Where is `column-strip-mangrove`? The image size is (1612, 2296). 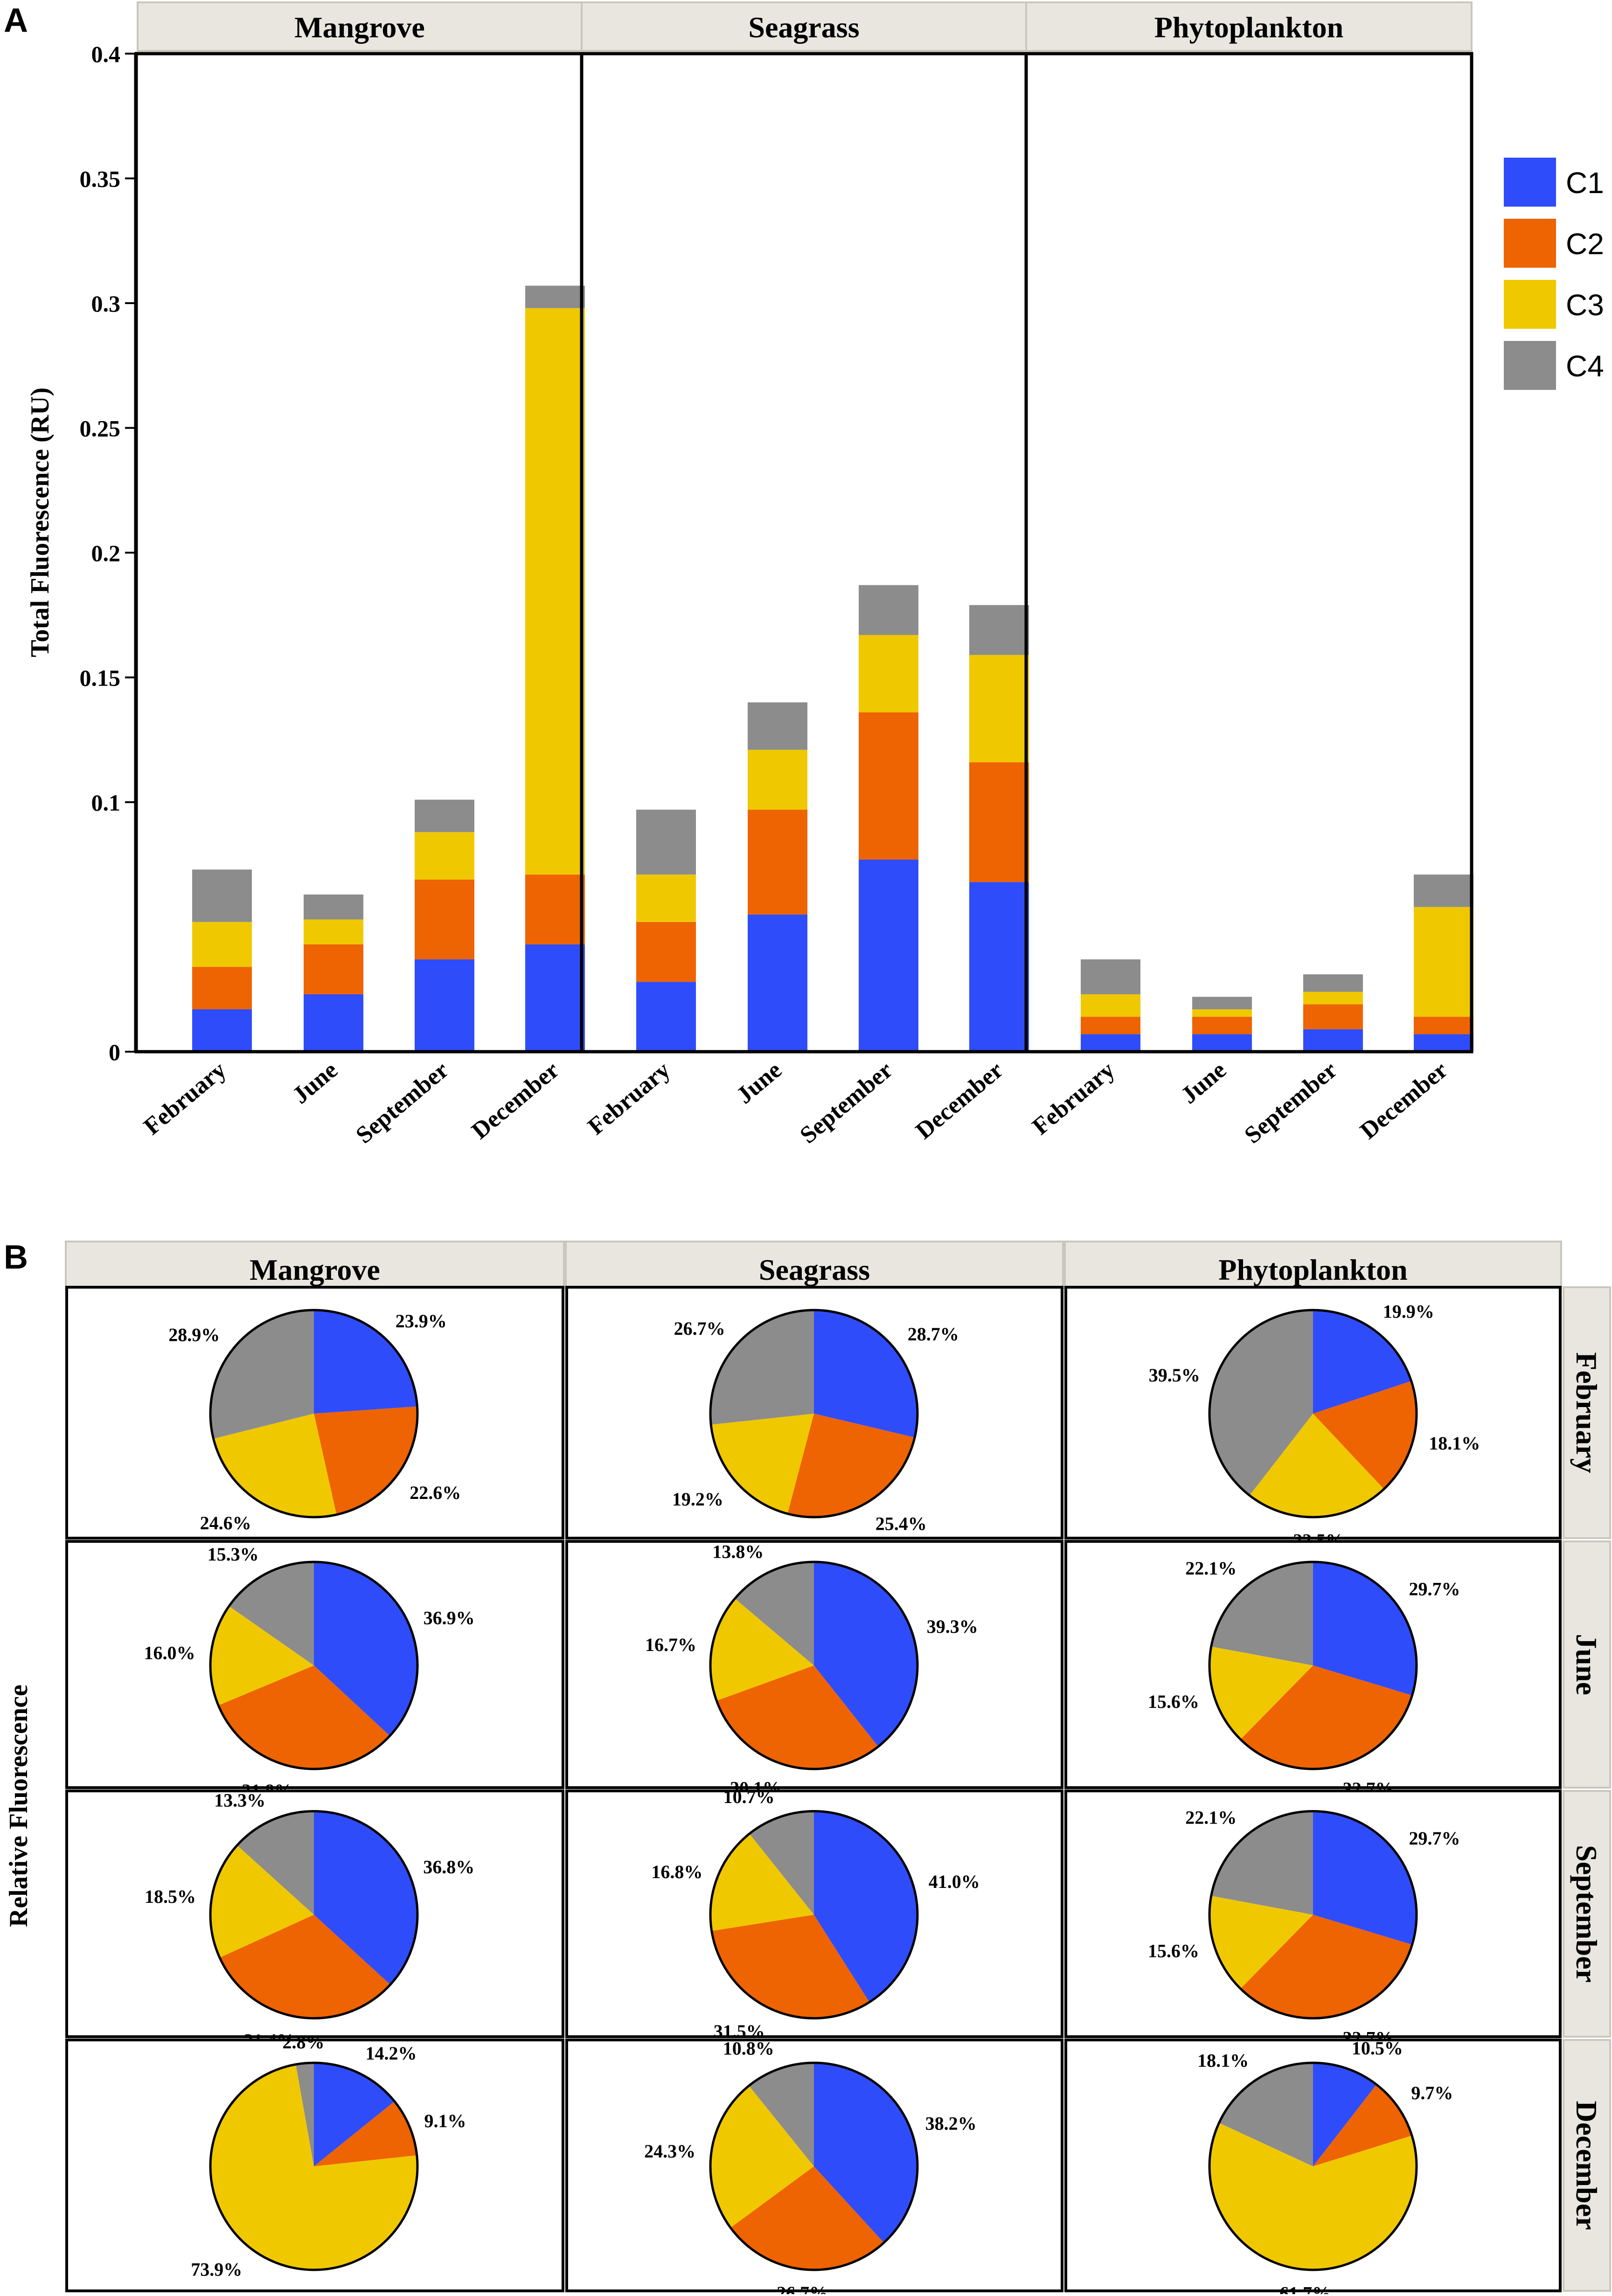
column-strip-mangrove is located at coordinates (315, 1265).